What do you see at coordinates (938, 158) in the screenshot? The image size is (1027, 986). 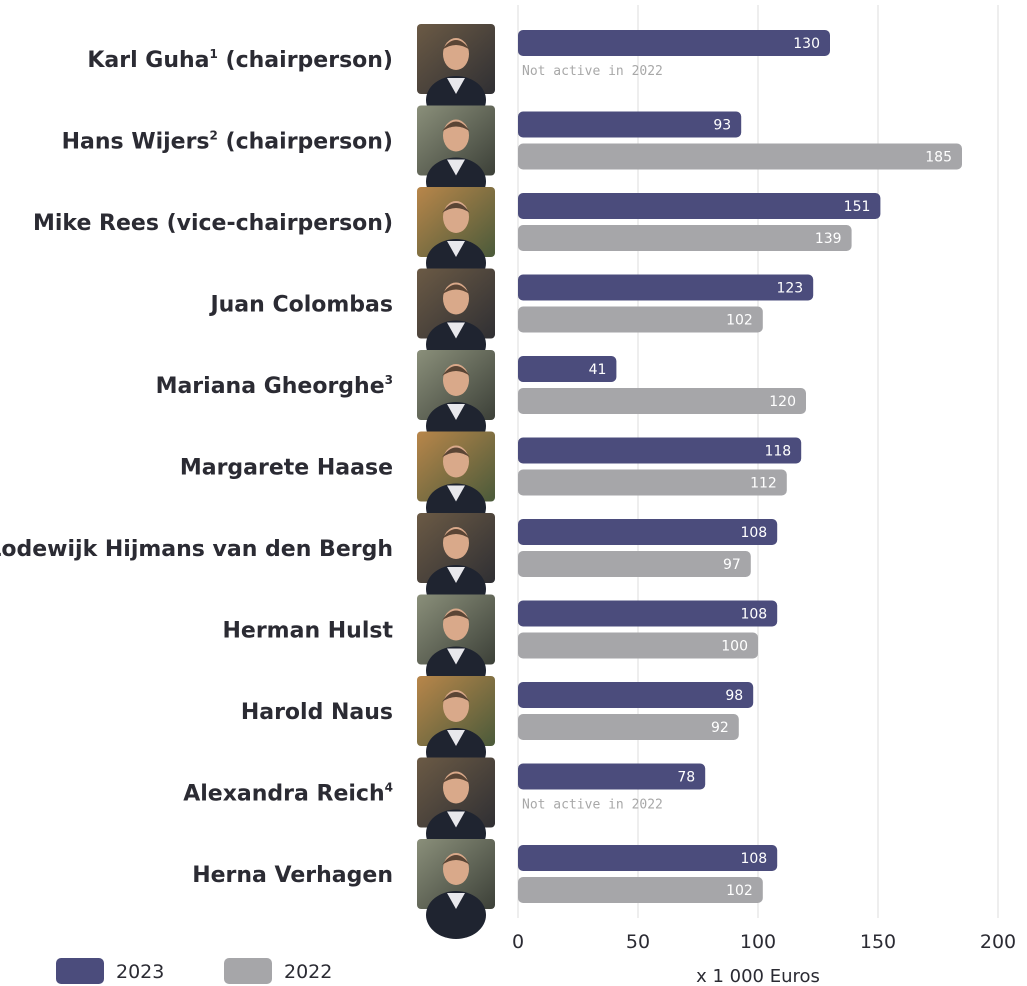 I see `bar-value-label: 185` at bounding box center [938, 158].